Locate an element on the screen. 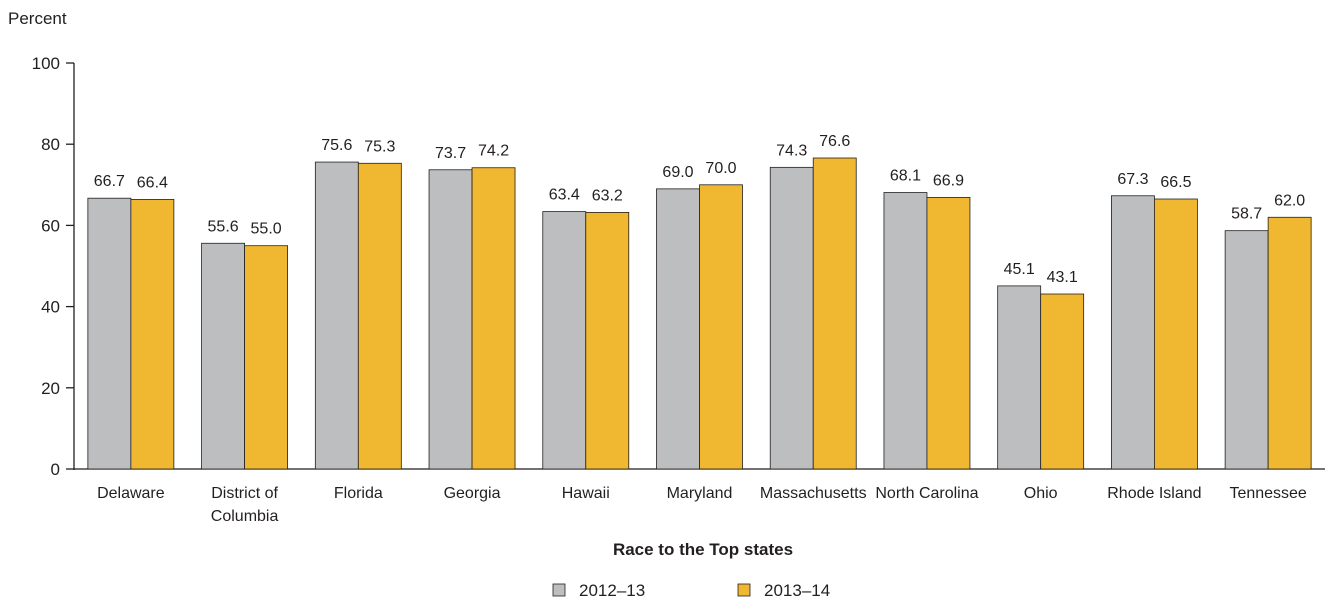 Image resolution: width=1339 pixels, height=603 pixels. y-tick-label: 20 is located at coordinates (50, 388).